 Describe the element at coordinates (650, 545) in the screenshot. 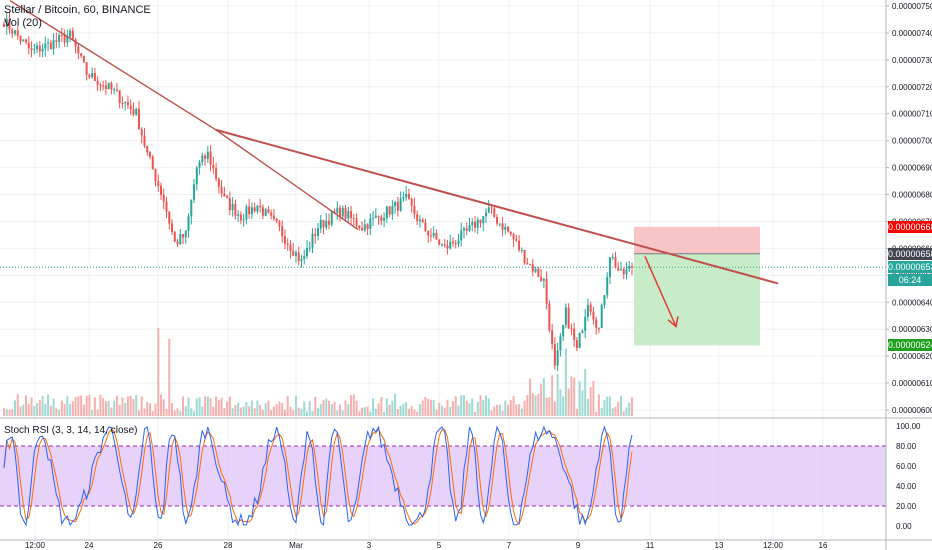

I see `time-tick-label: 11` at that location.